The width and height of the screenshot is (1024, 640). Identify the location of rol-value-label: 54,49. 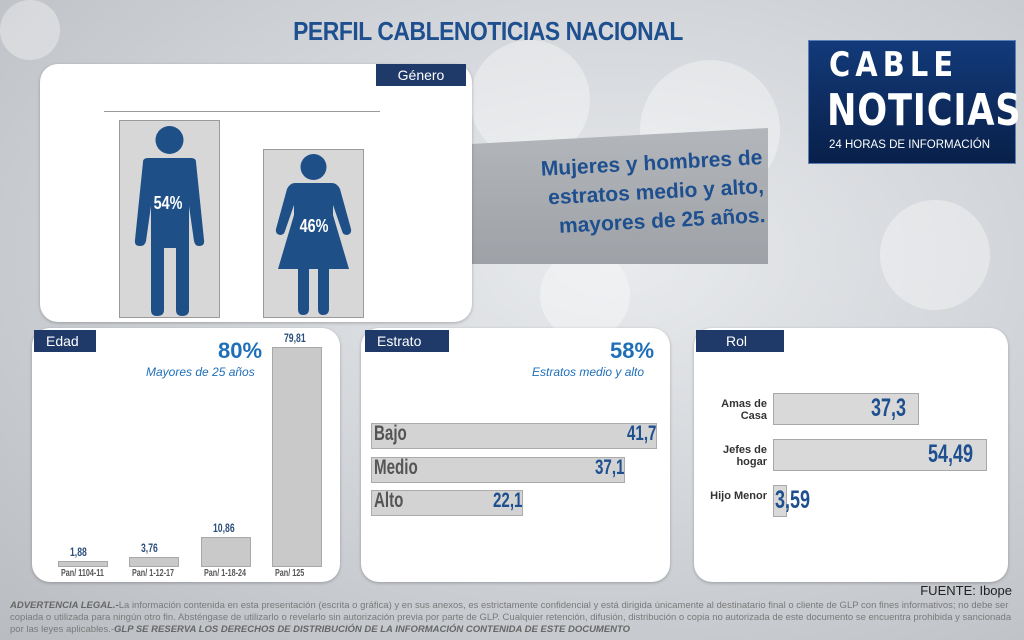
(959, 454).